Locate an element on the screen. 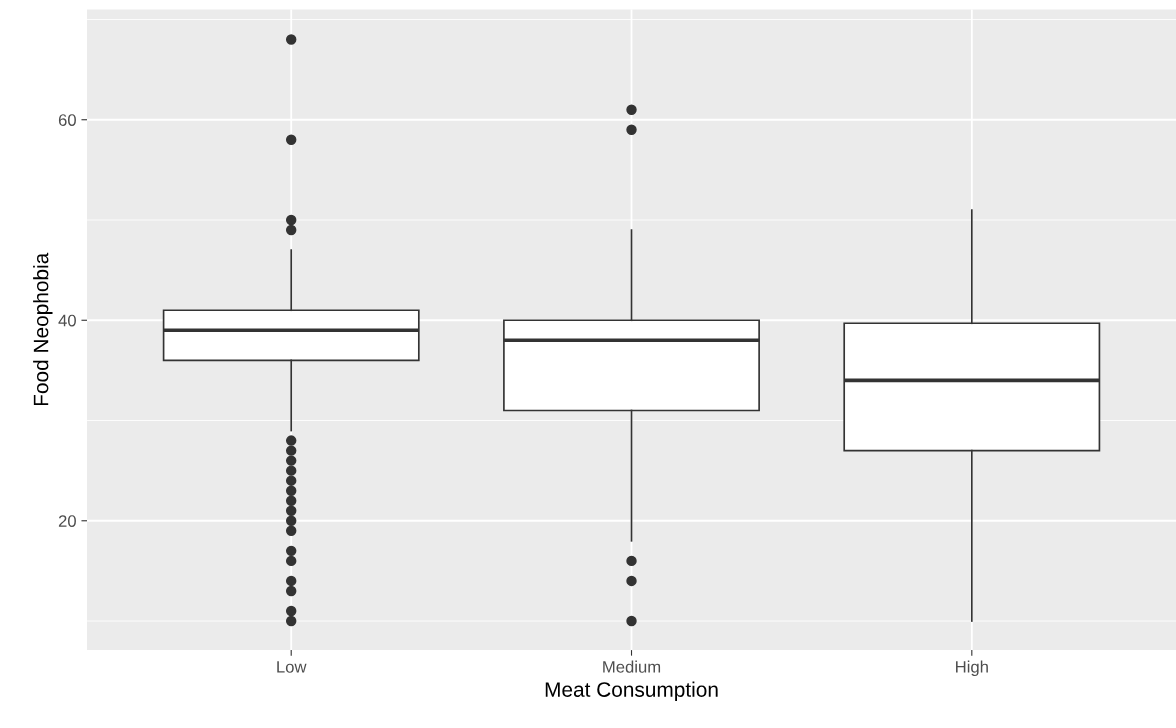 The height and width of the screenshot is (728, 1176). y-tick-label: 20 is located at coordinates (67, 521).